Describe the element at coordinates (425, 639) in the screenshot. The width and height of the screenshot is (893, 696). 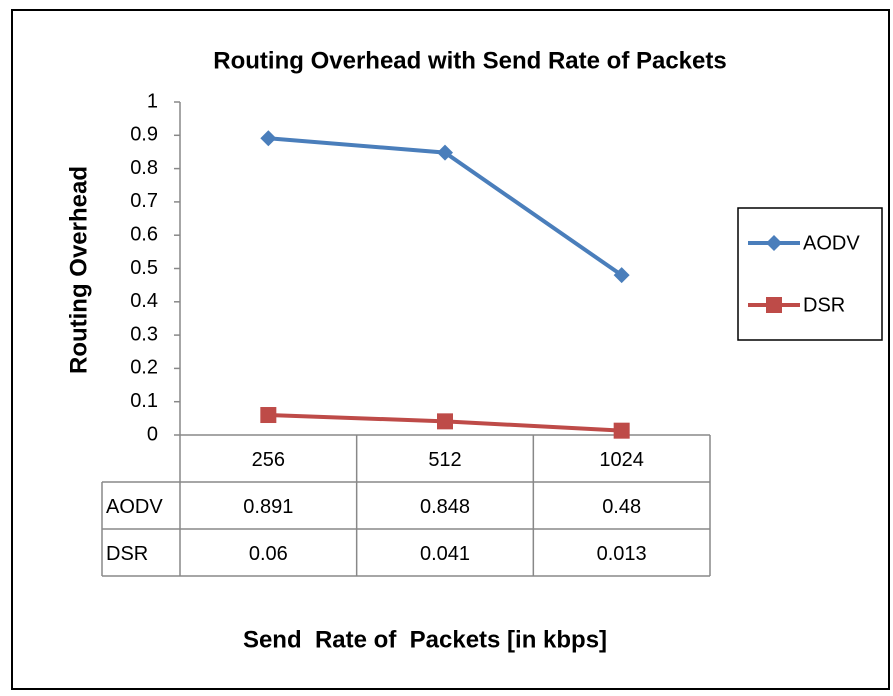
I see `x-axis-label: Send Rate of Packets [in kbps]` at that location.